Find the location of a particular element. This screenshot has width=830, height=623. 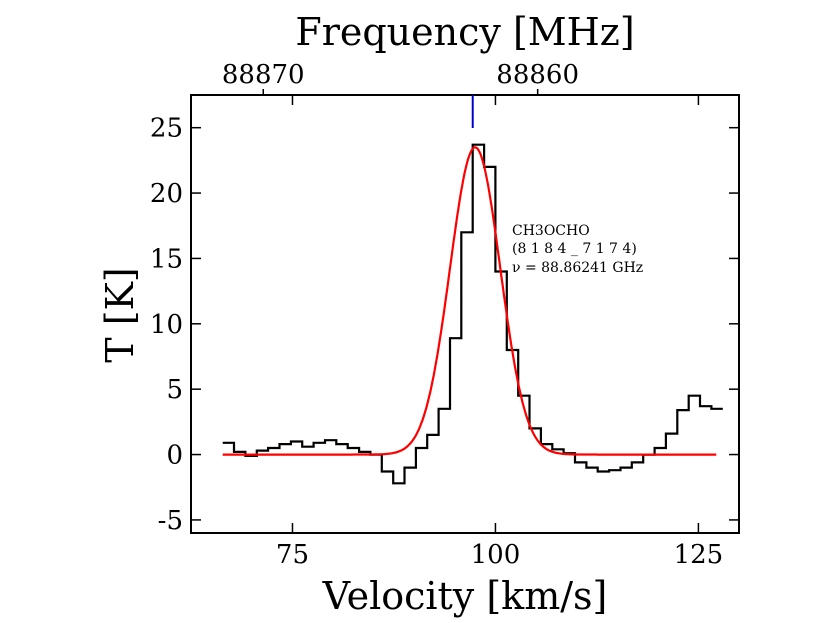

top-axis-ticks: 88870 88860 is located at coordinates (400, 77).